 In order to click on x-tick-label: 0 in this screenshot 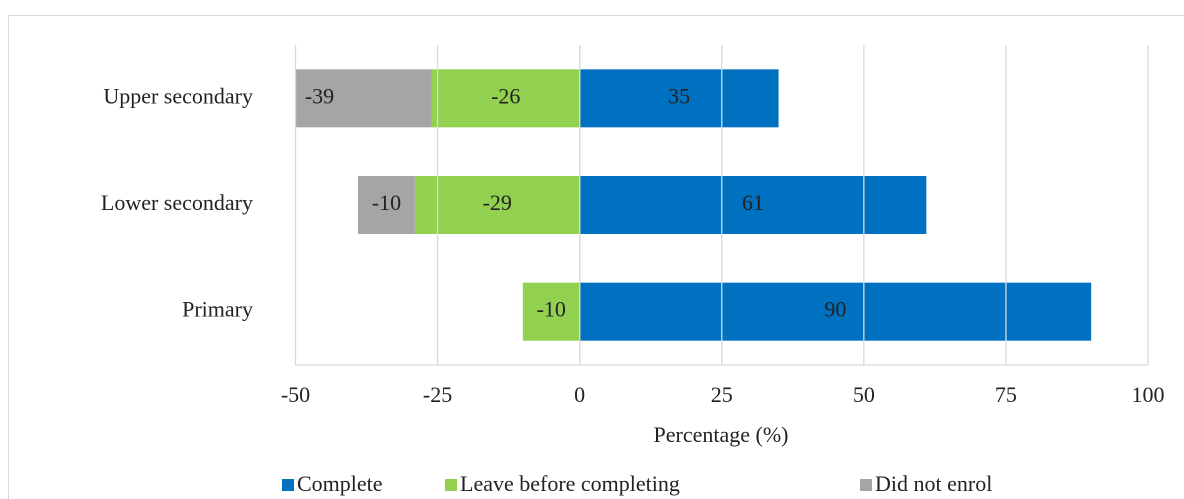, I will do `click(579, 394)`.